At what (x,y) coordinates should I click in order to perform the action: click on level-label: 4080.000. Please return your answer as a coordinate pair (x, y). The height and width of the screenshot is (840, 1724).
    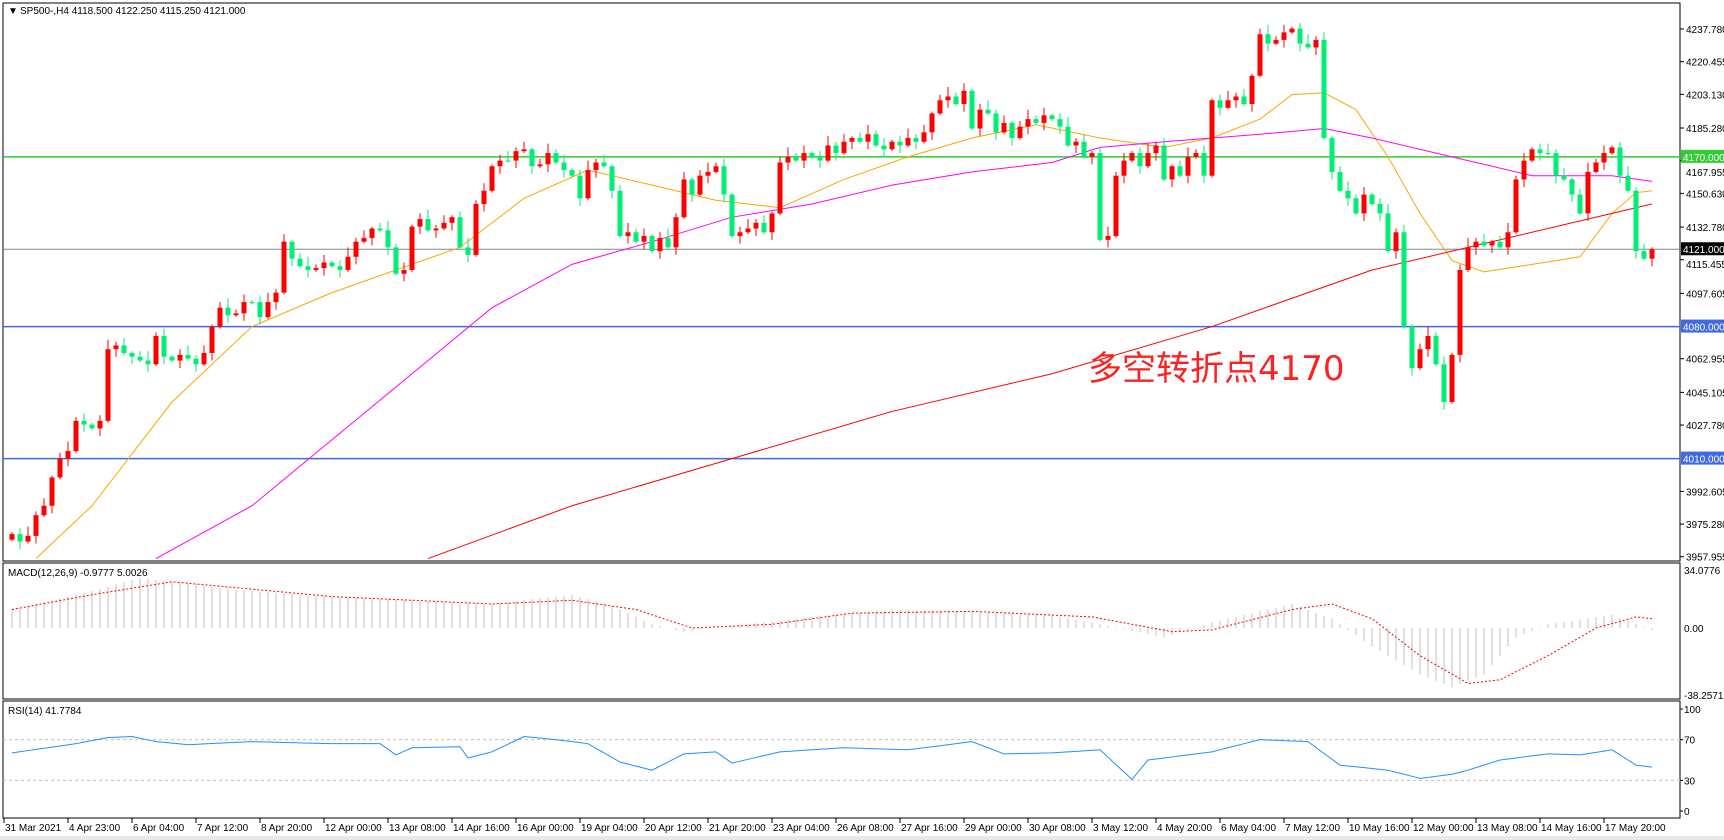
    Looking at the image, I should click on (1703, 328).